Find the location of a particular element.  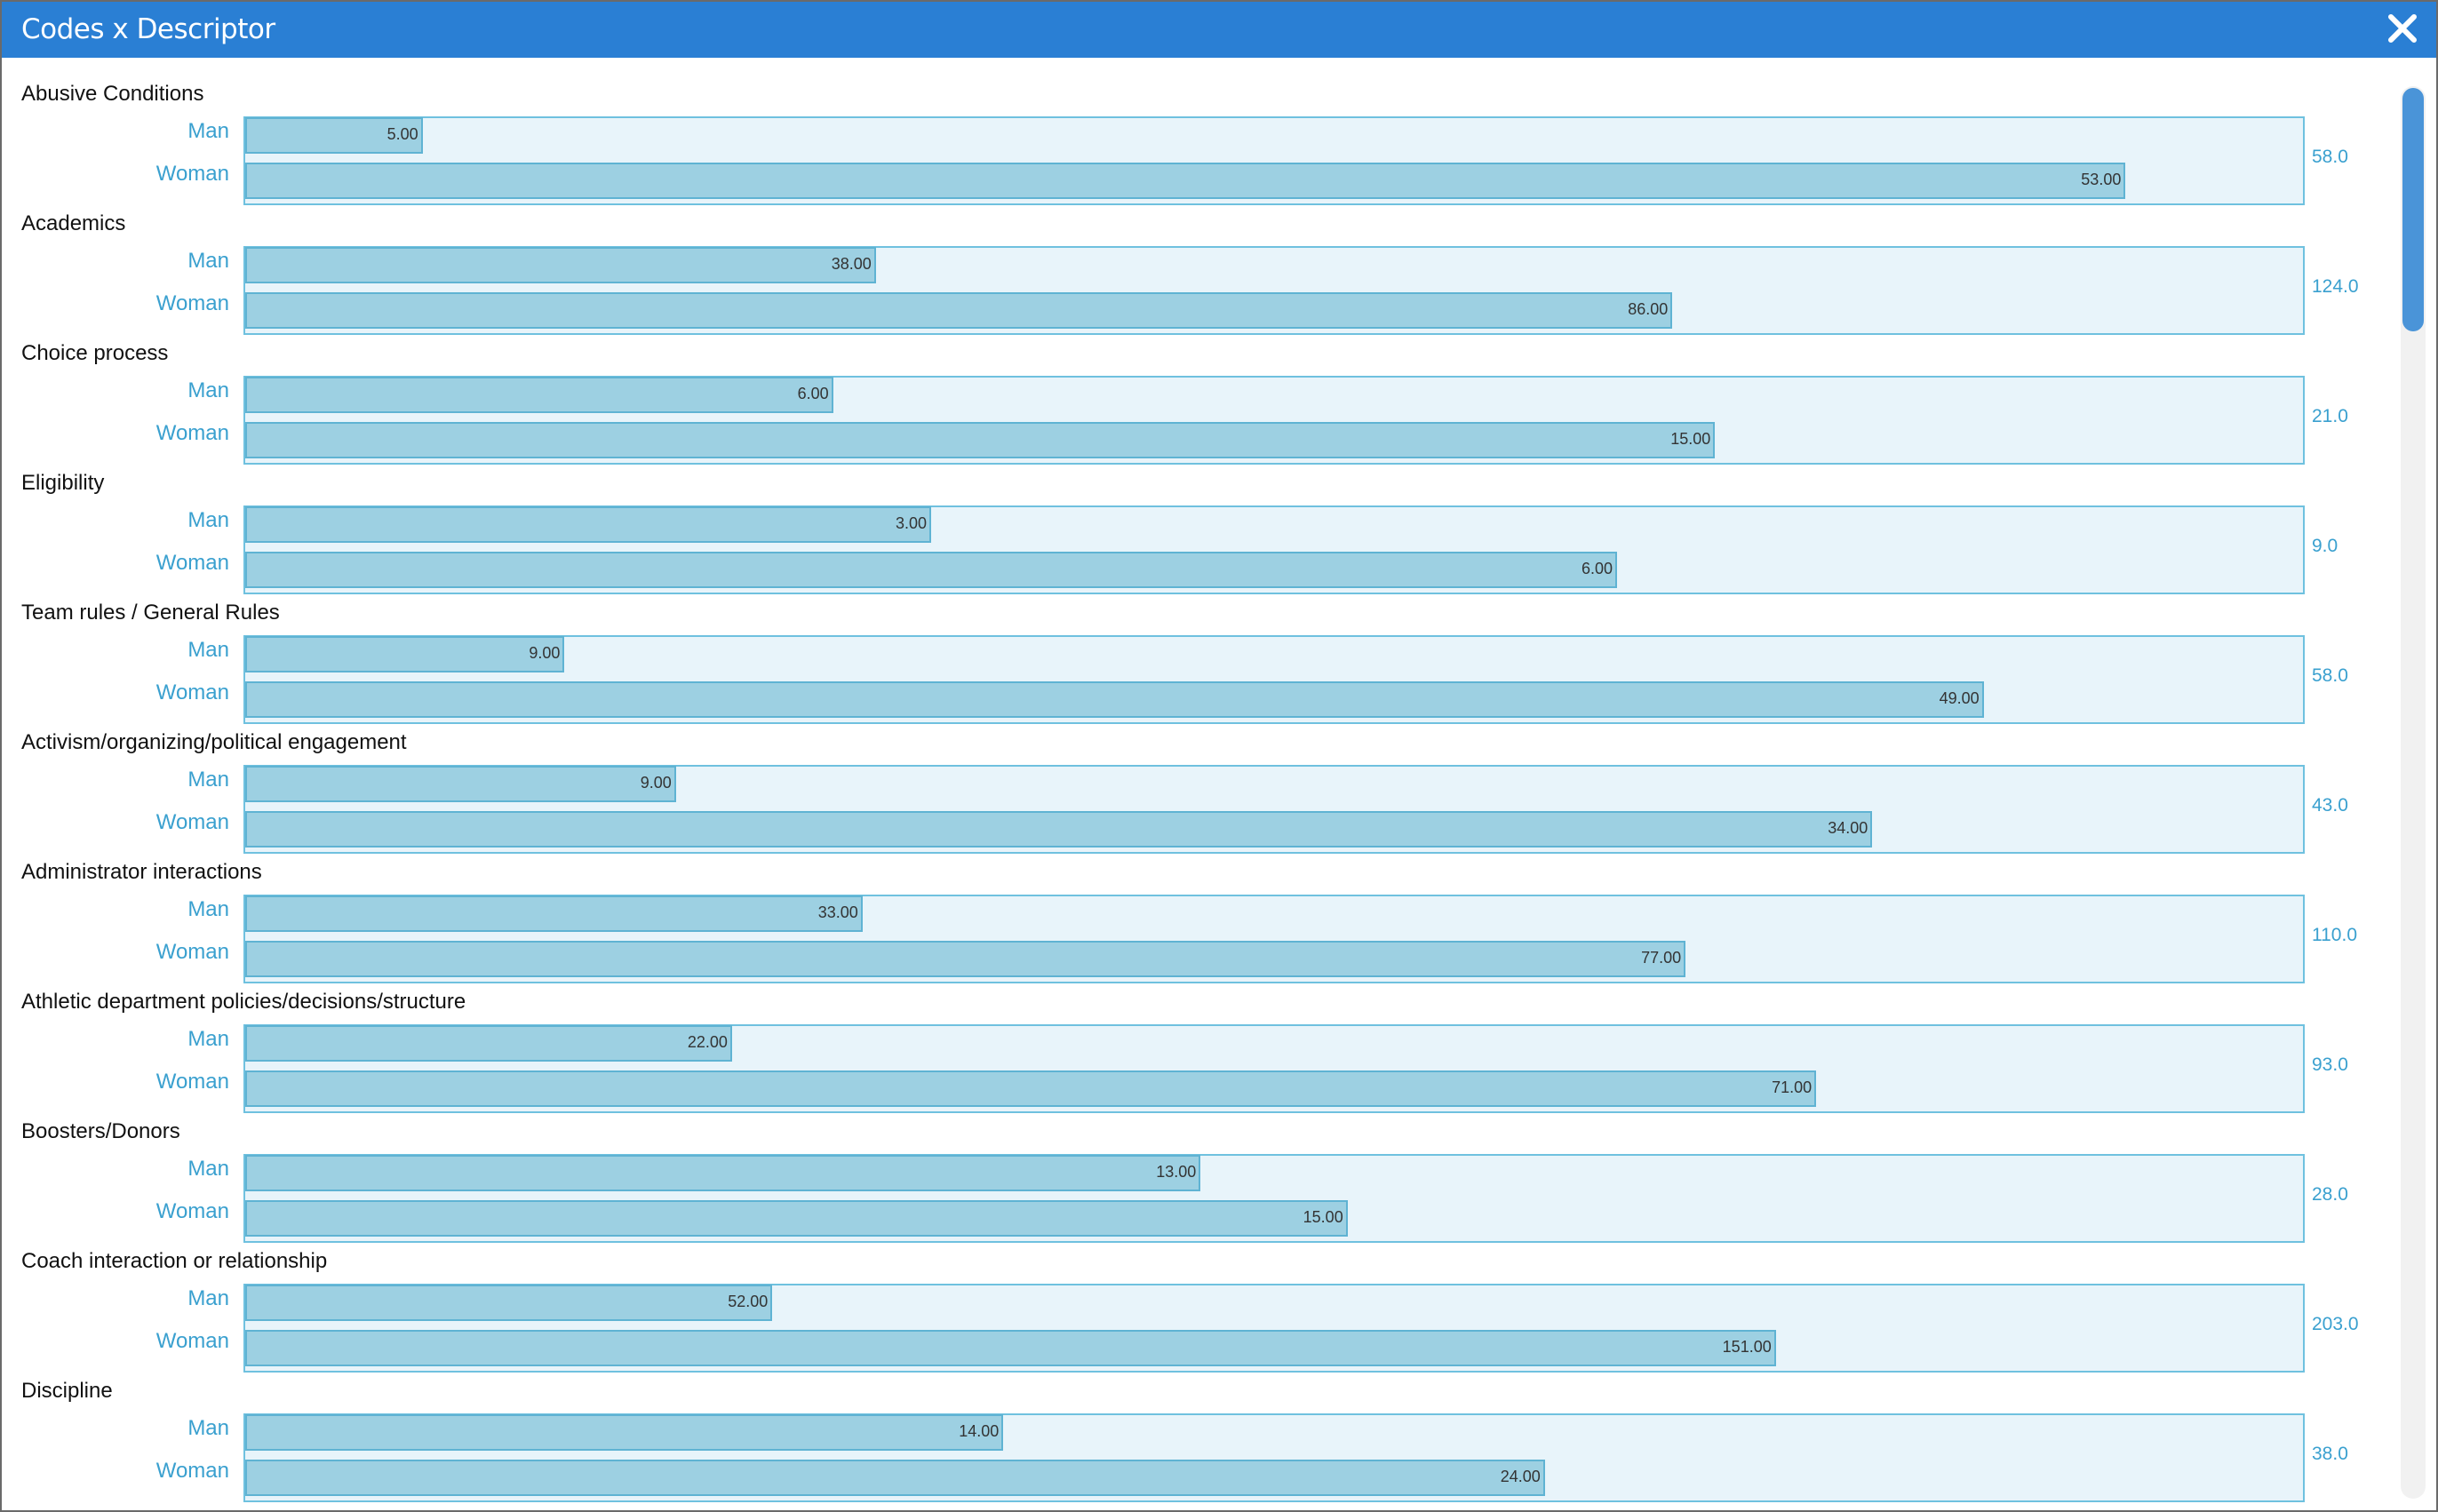

group-label: Choice process is located at coordinates (95, 353).